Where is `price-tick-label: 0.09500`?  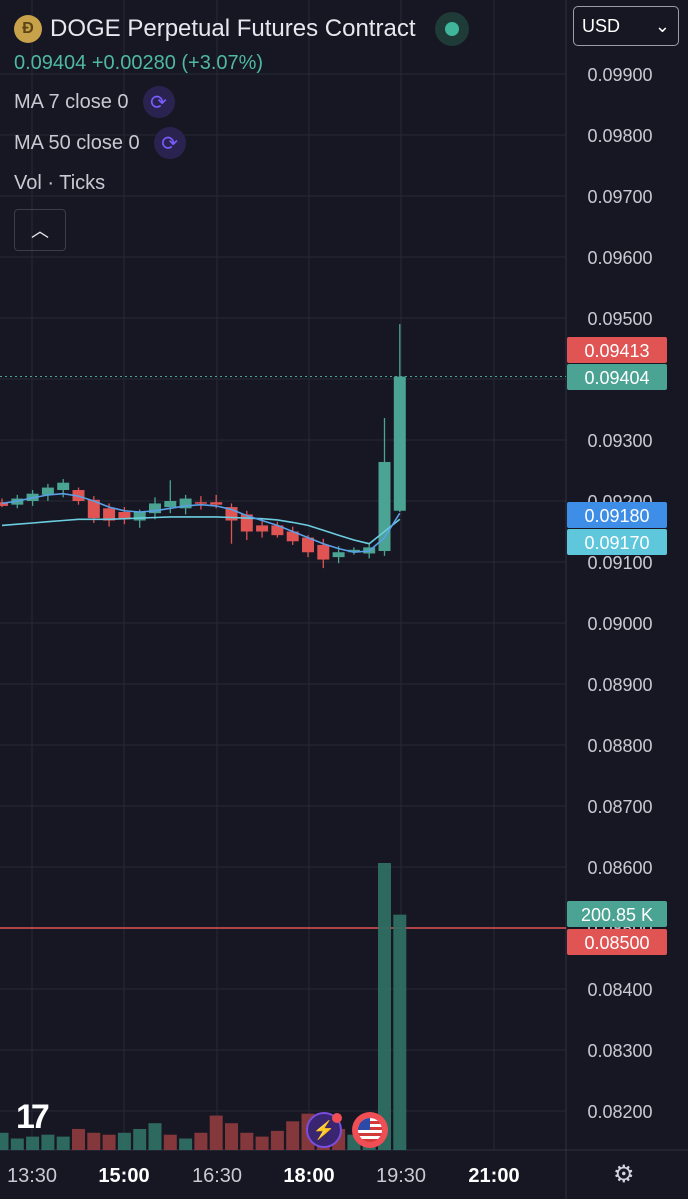 price-tick-label: 0.09500 is located at coordinates (619, 319).